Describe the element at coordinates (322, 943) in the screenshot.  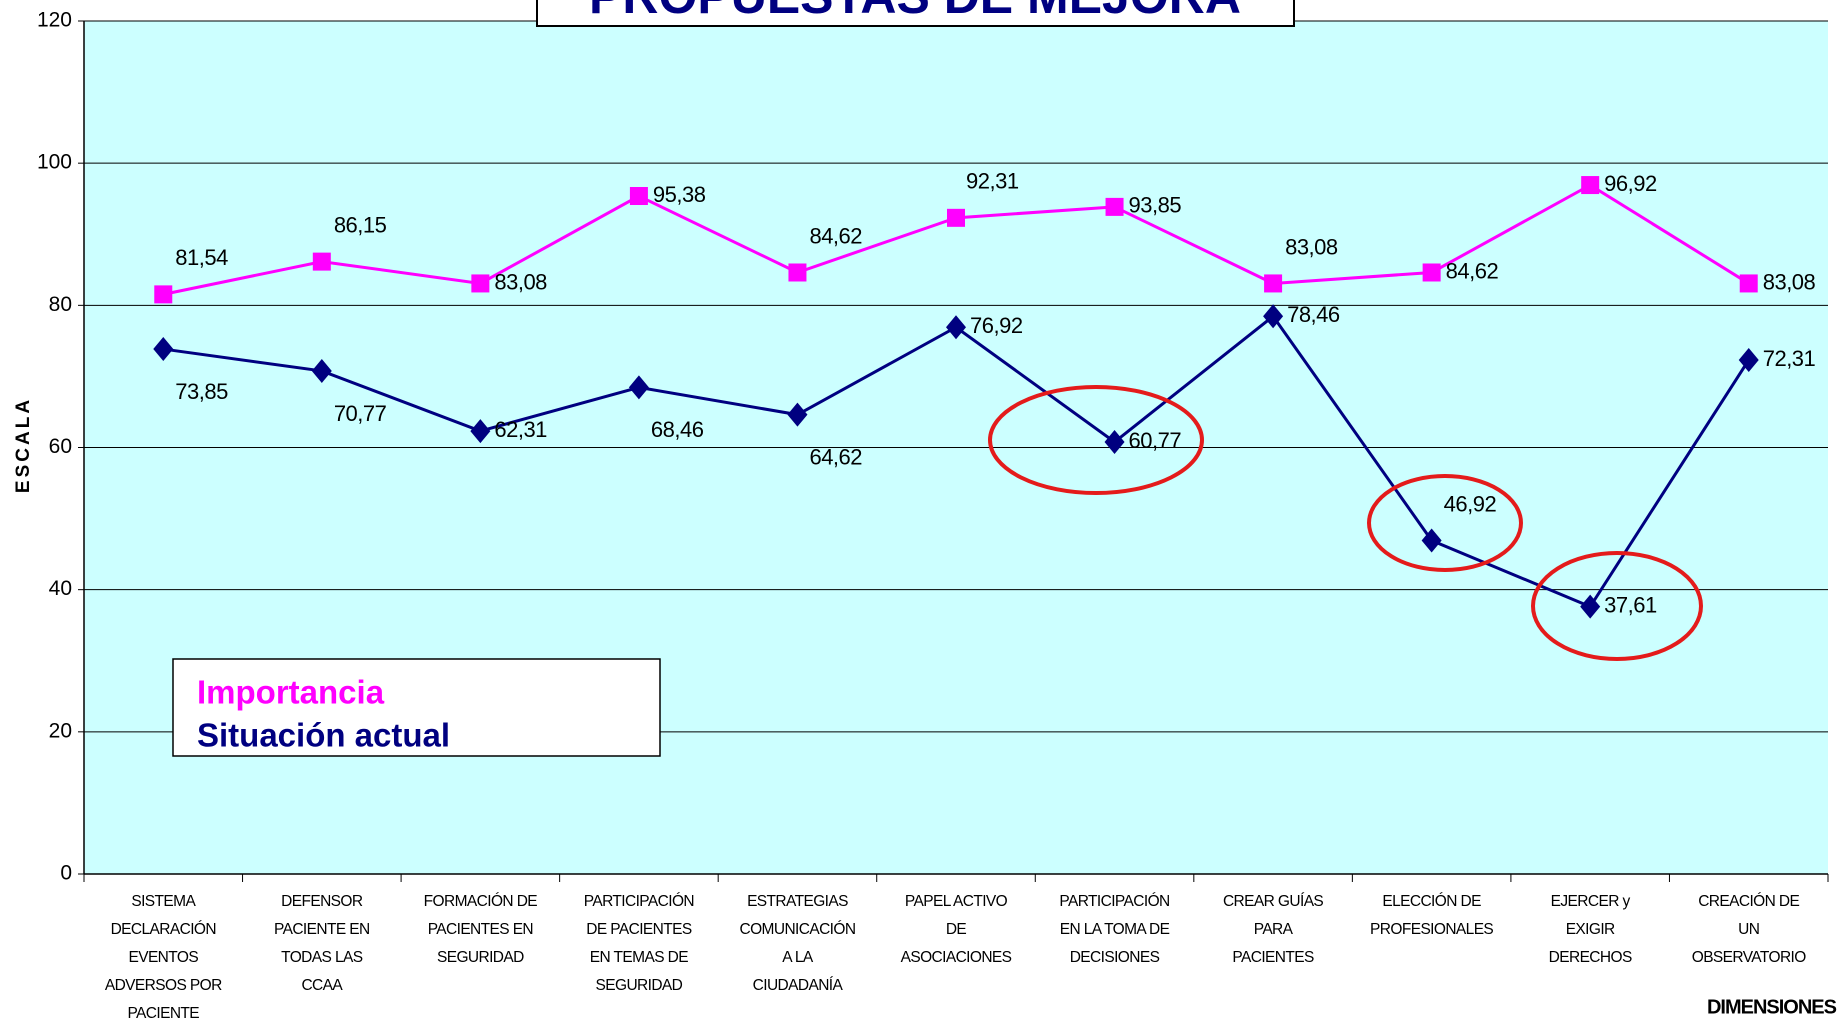
I see `x-tick-label: DEFENSOR PACIENTE EN TODAS LAS CCAA` at that location.